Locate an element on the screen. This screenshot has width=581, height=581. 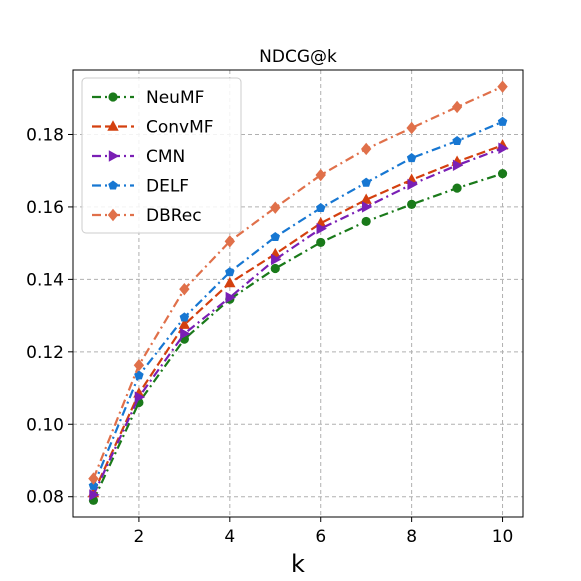
x-axis-title: k is located at coordinates (298, 564).